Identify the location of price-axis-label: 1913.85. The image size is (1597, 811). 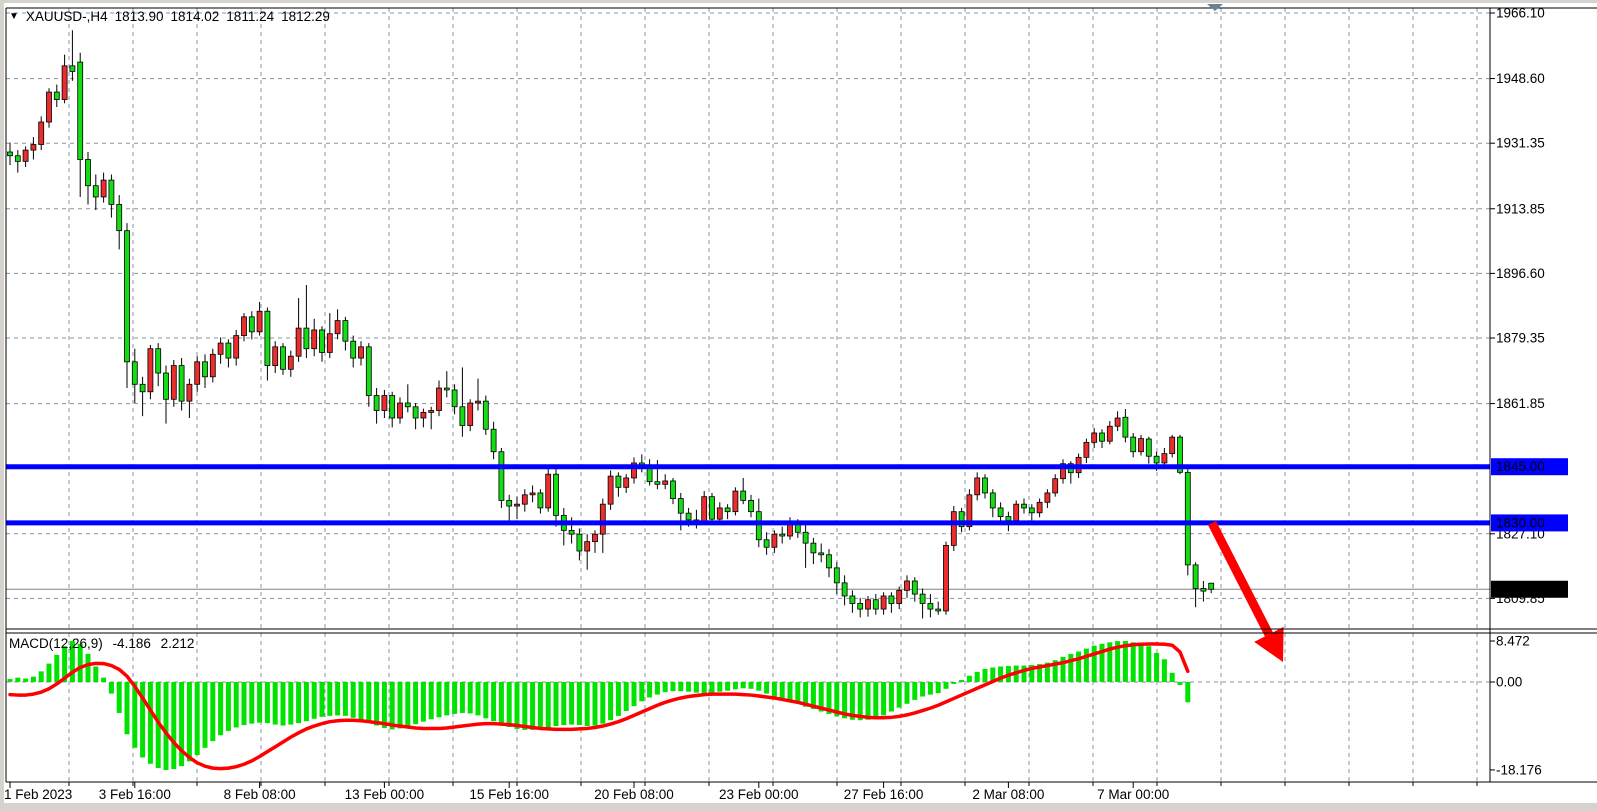
(1520, 208).